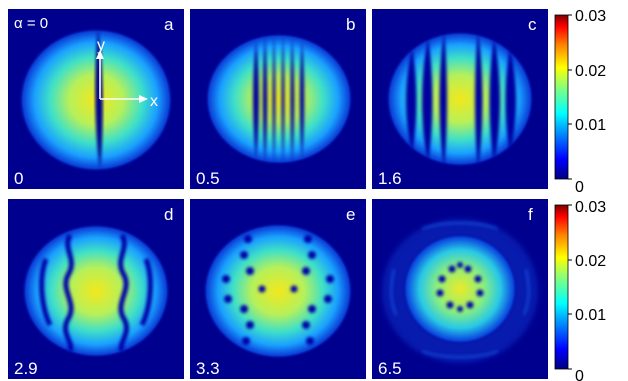 The image size is (628, 381). What do you see at coordinates (580, 102) in the screenshot?
I see `colorbar-top: 0.03 0.02 0.01 0` at bounding box center [580, 102].